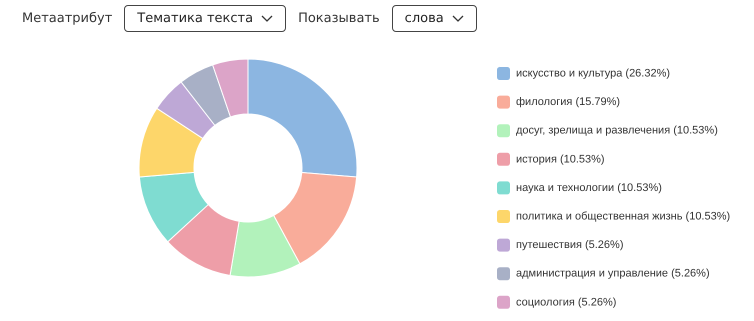  What do you see at coordinates (589, 188) in the screenshot?
I see `legend-label: наука и технологии (10.53%)` at bounding box center [589, 188].